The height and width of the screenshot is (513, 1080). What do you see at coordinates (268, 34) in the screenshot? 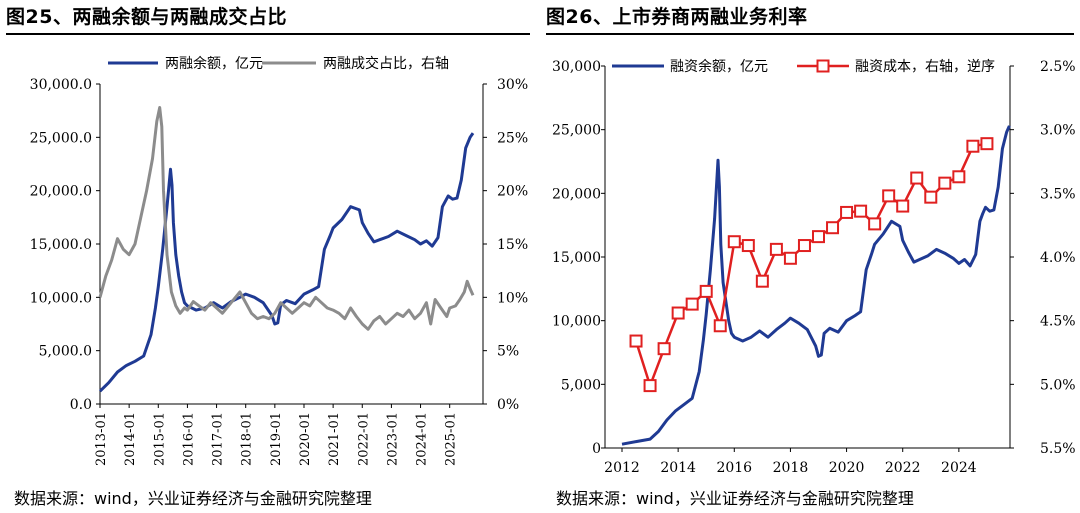
I see `title-rule-left` at bounding box center [268, 34].